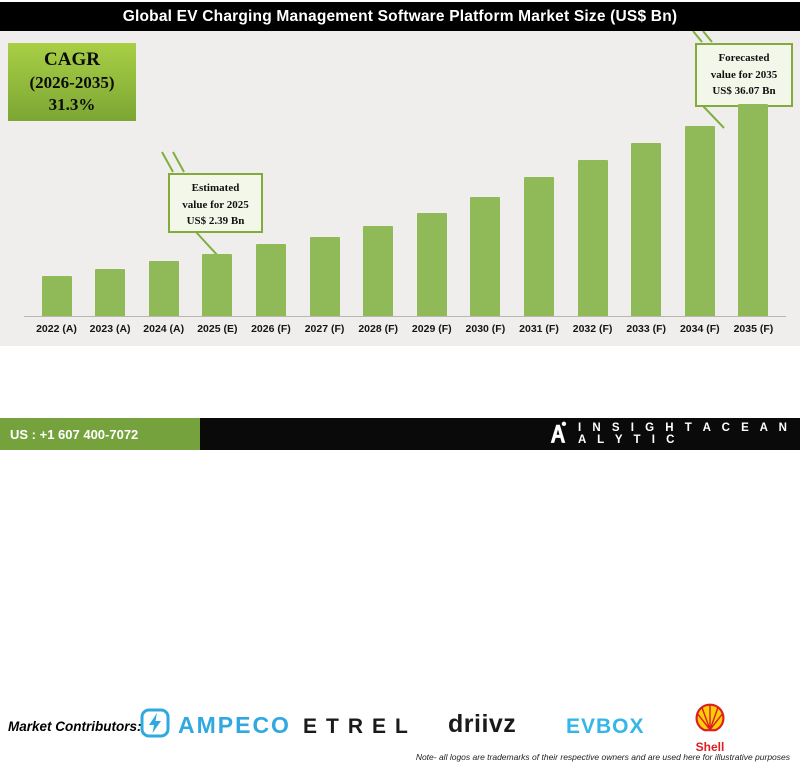  I want to click on bar-slot: 2032 (F), so click(592, 205).